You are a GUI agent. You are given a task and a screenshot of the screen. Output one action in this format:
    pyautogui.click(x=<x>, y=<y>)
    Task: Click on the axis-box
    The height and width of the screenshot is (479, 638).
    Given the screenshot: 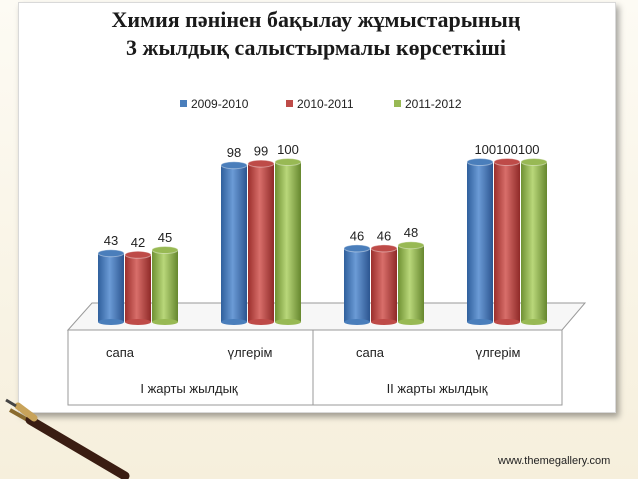 What is the action you would take?
    pyautogui.click(x=315, y=367)
    